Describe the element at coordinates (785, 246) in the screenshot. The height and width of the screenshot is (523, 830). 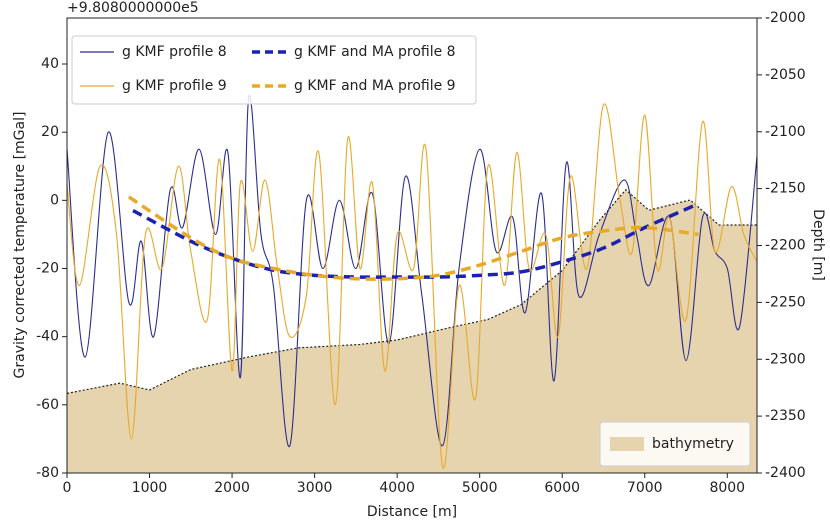
I see `y2-tick-label: -2200` at that location.